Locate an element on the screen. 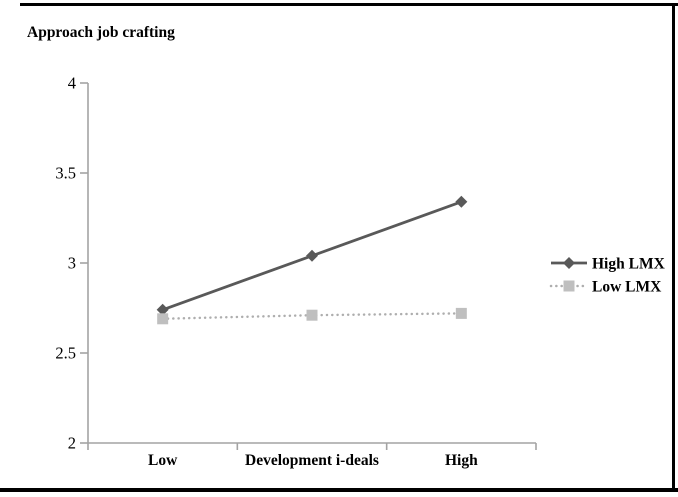 Image resolution: width=678 pixels, height=497 pixels. marker-low-lmx-development-i-deals is located at coordinates (312, 315).